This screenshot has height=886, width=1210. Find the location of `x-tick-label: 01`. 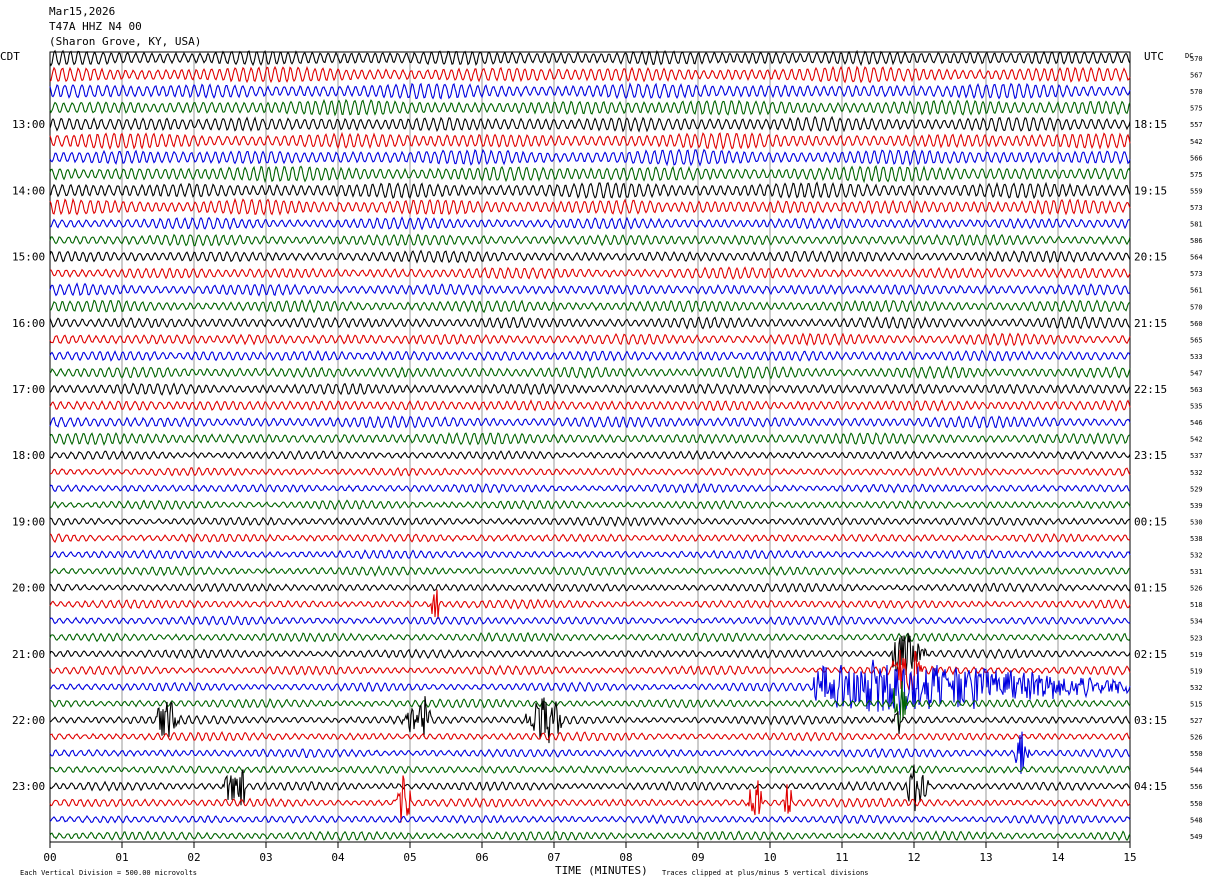

x-tick-label: 01 is located at coordinates (121, 857).